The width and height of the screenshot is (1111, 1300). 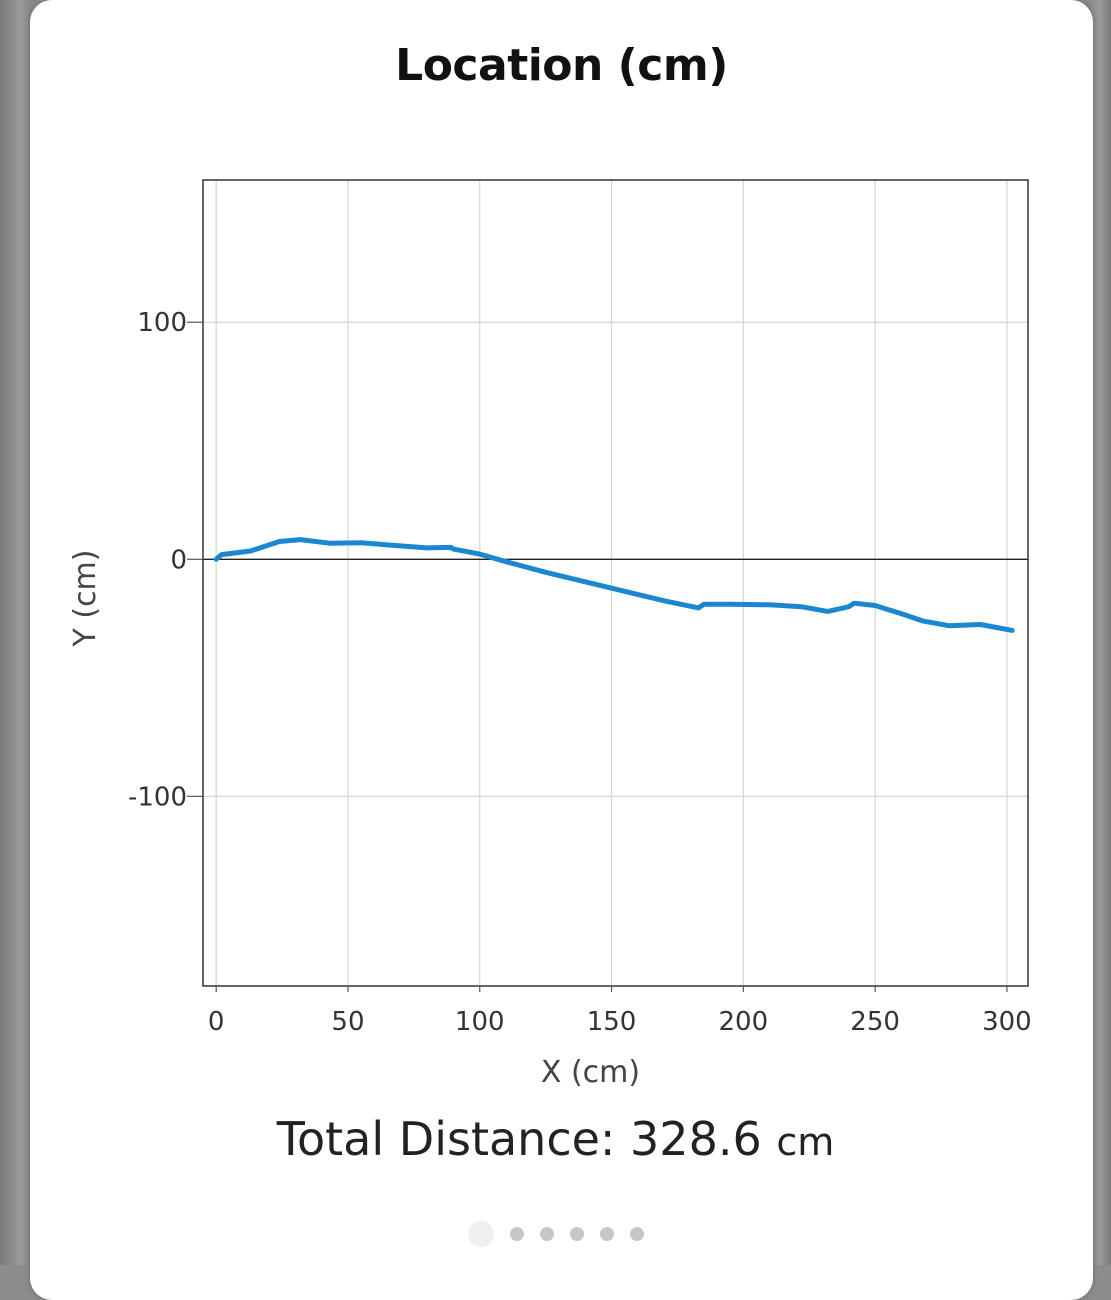 I want to click on path-series-line, so click(x=614, y=585).